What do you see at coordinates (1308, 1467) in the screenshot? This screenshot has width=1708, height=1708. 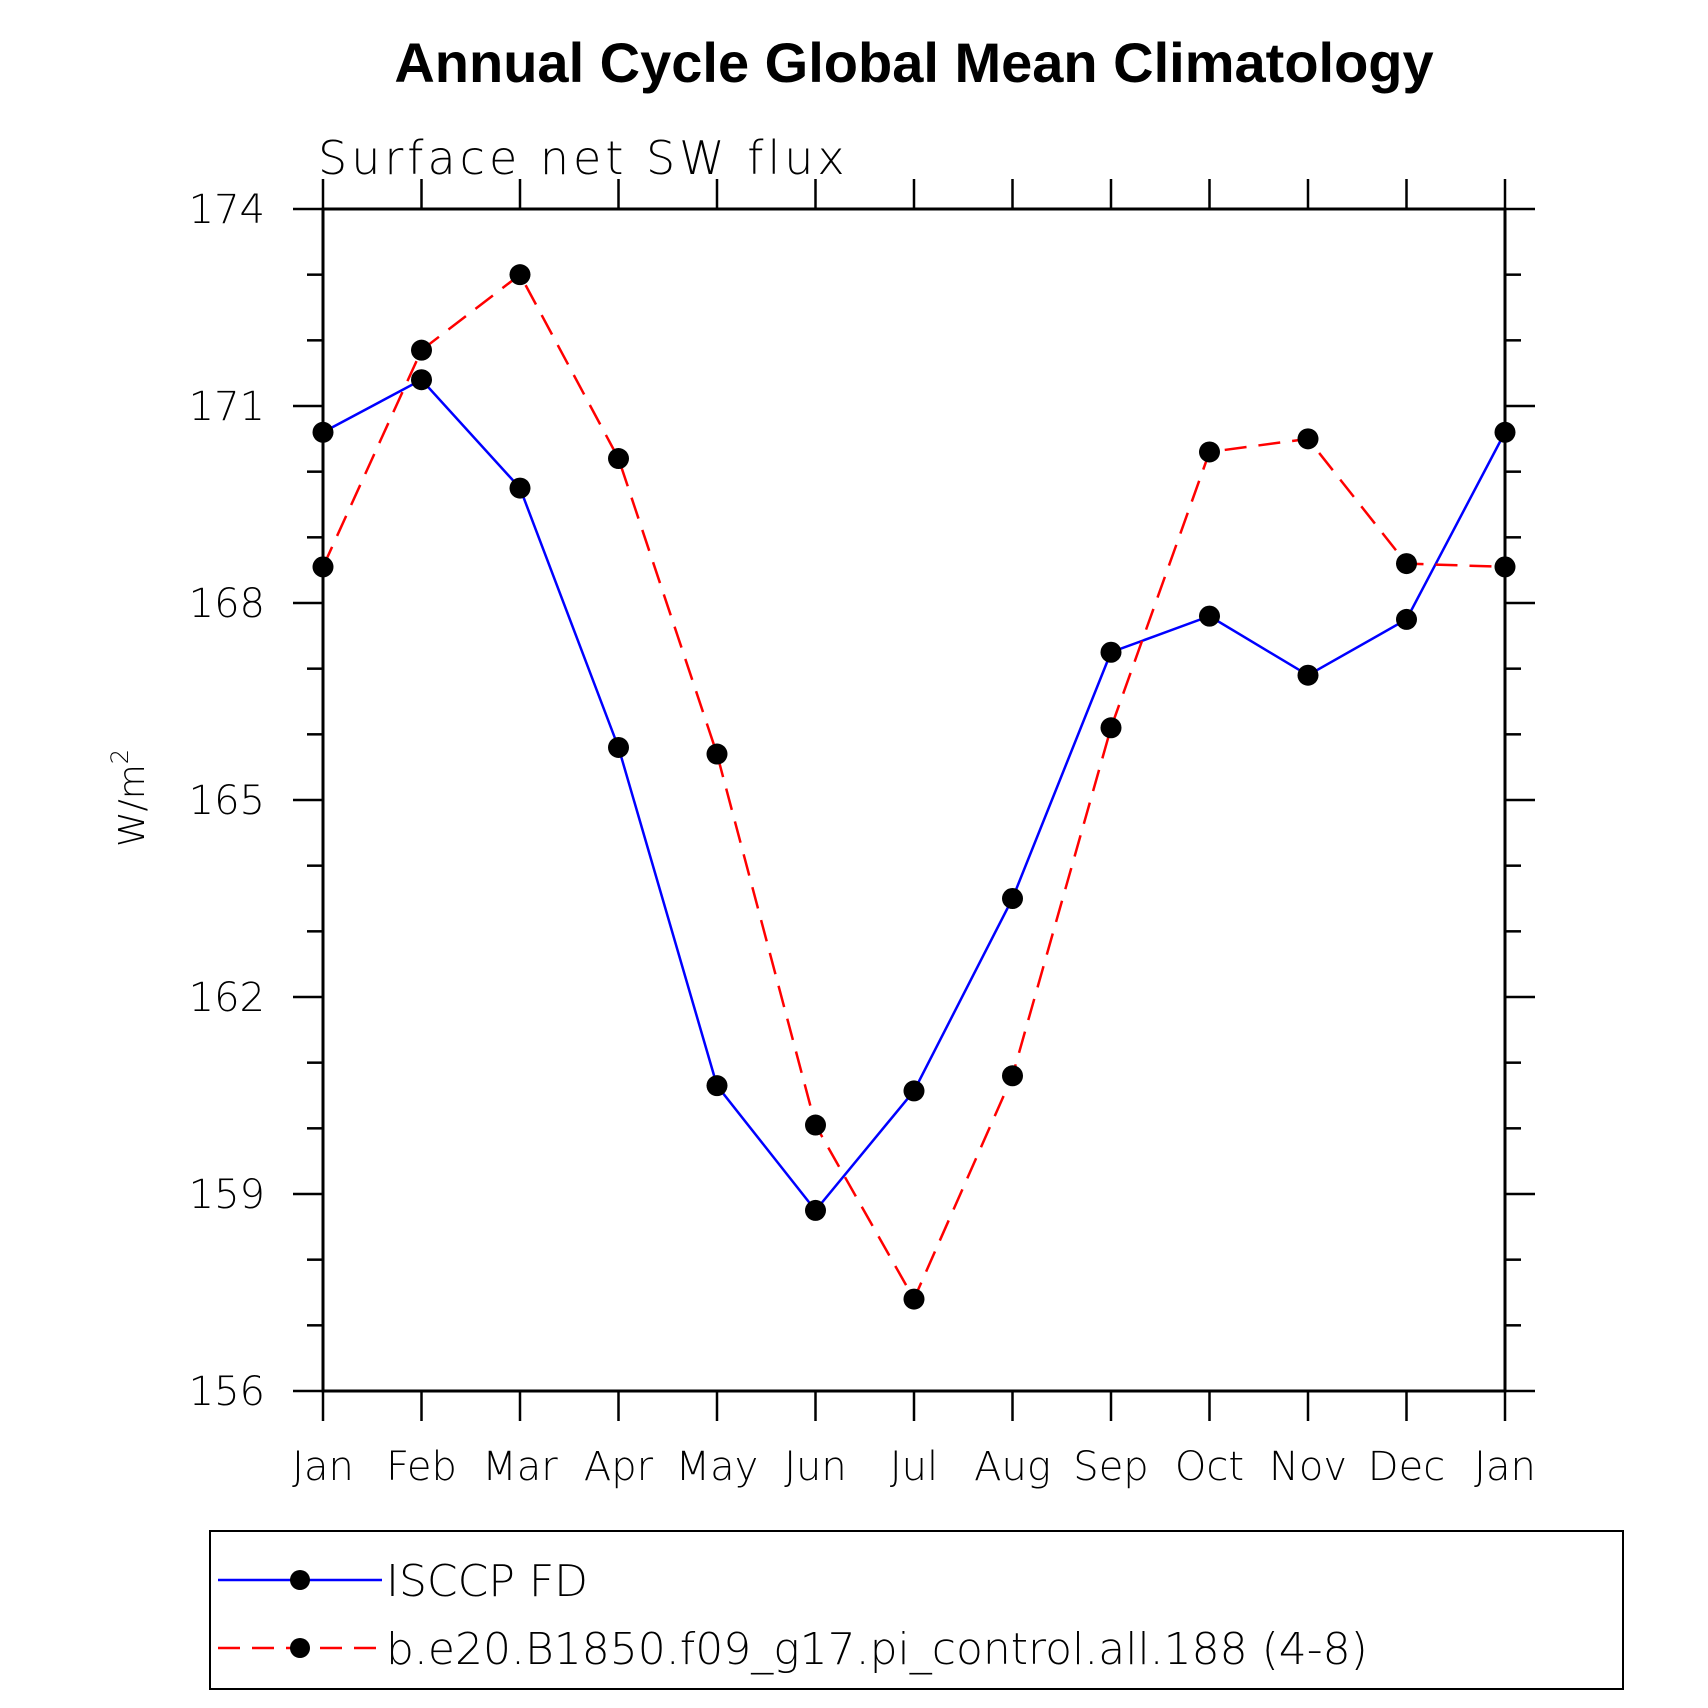 I see `x-tick-label: Nov` at bounding box center [1308, 1467].